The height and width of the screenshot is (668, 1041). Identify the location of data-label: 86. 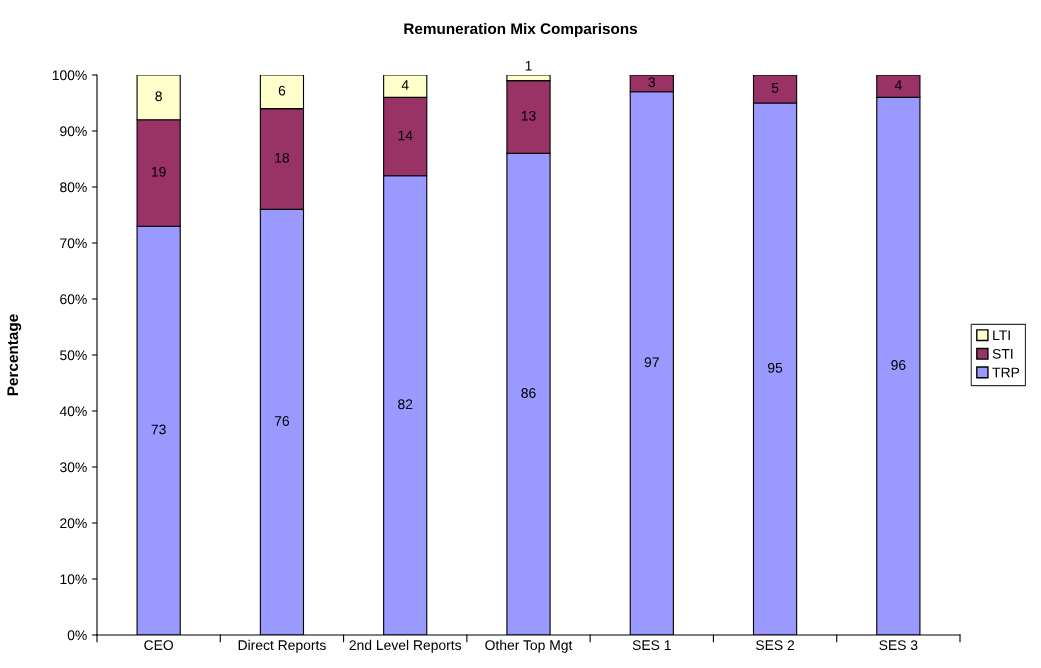
(528, 393).